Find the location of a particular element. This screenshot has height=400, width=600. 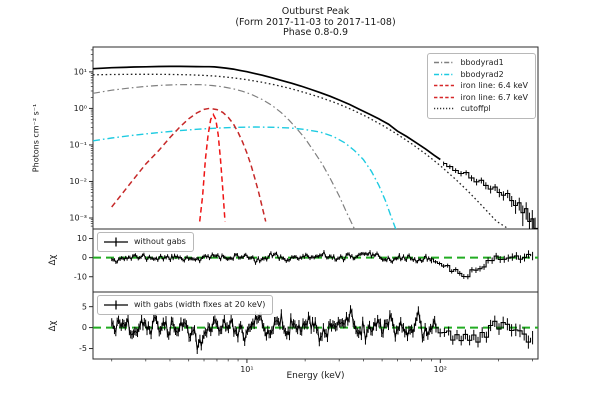

svg-text: 10⁻¹ is located at coordinates (78, 145).